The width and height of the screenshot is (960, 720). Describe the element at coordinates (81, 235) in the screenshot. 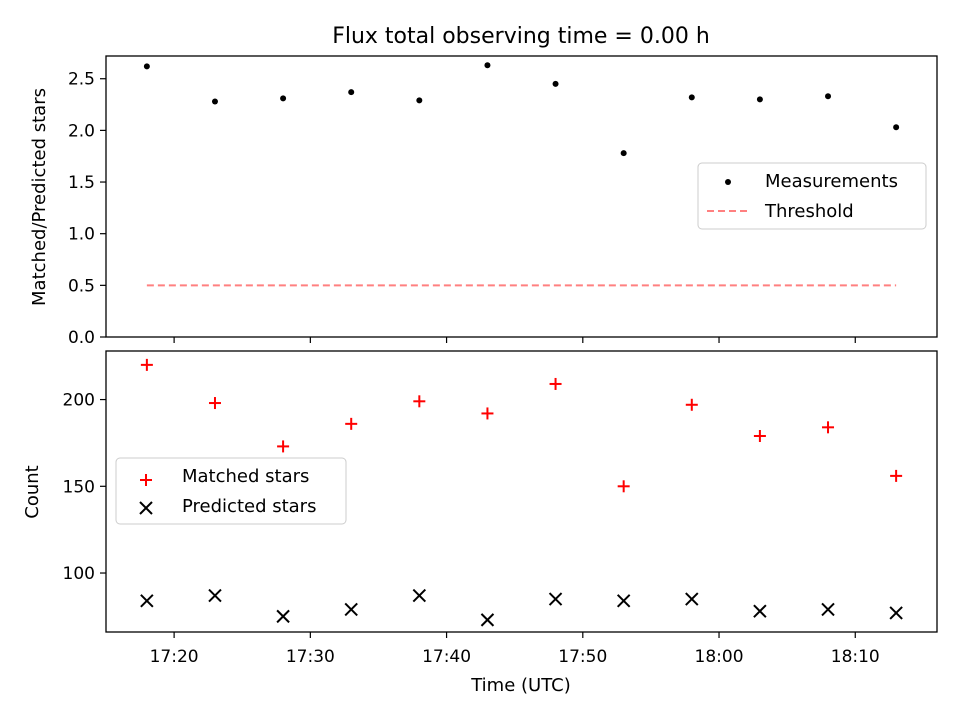

I see `top-ytick-label: 1.0` at that location.